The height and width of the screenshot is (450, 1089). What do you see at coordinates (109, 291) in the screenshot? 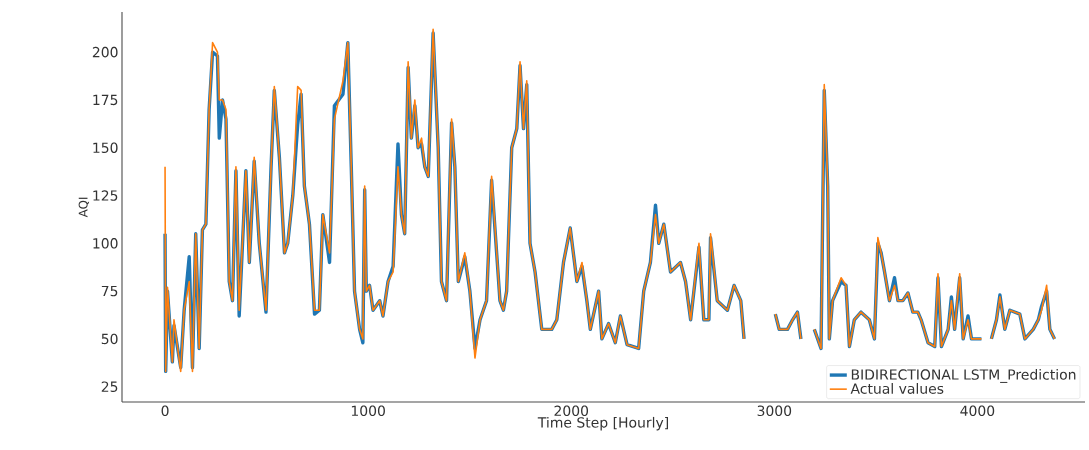
I see `y-tick-label: 75` at bounding box center [109, 291].